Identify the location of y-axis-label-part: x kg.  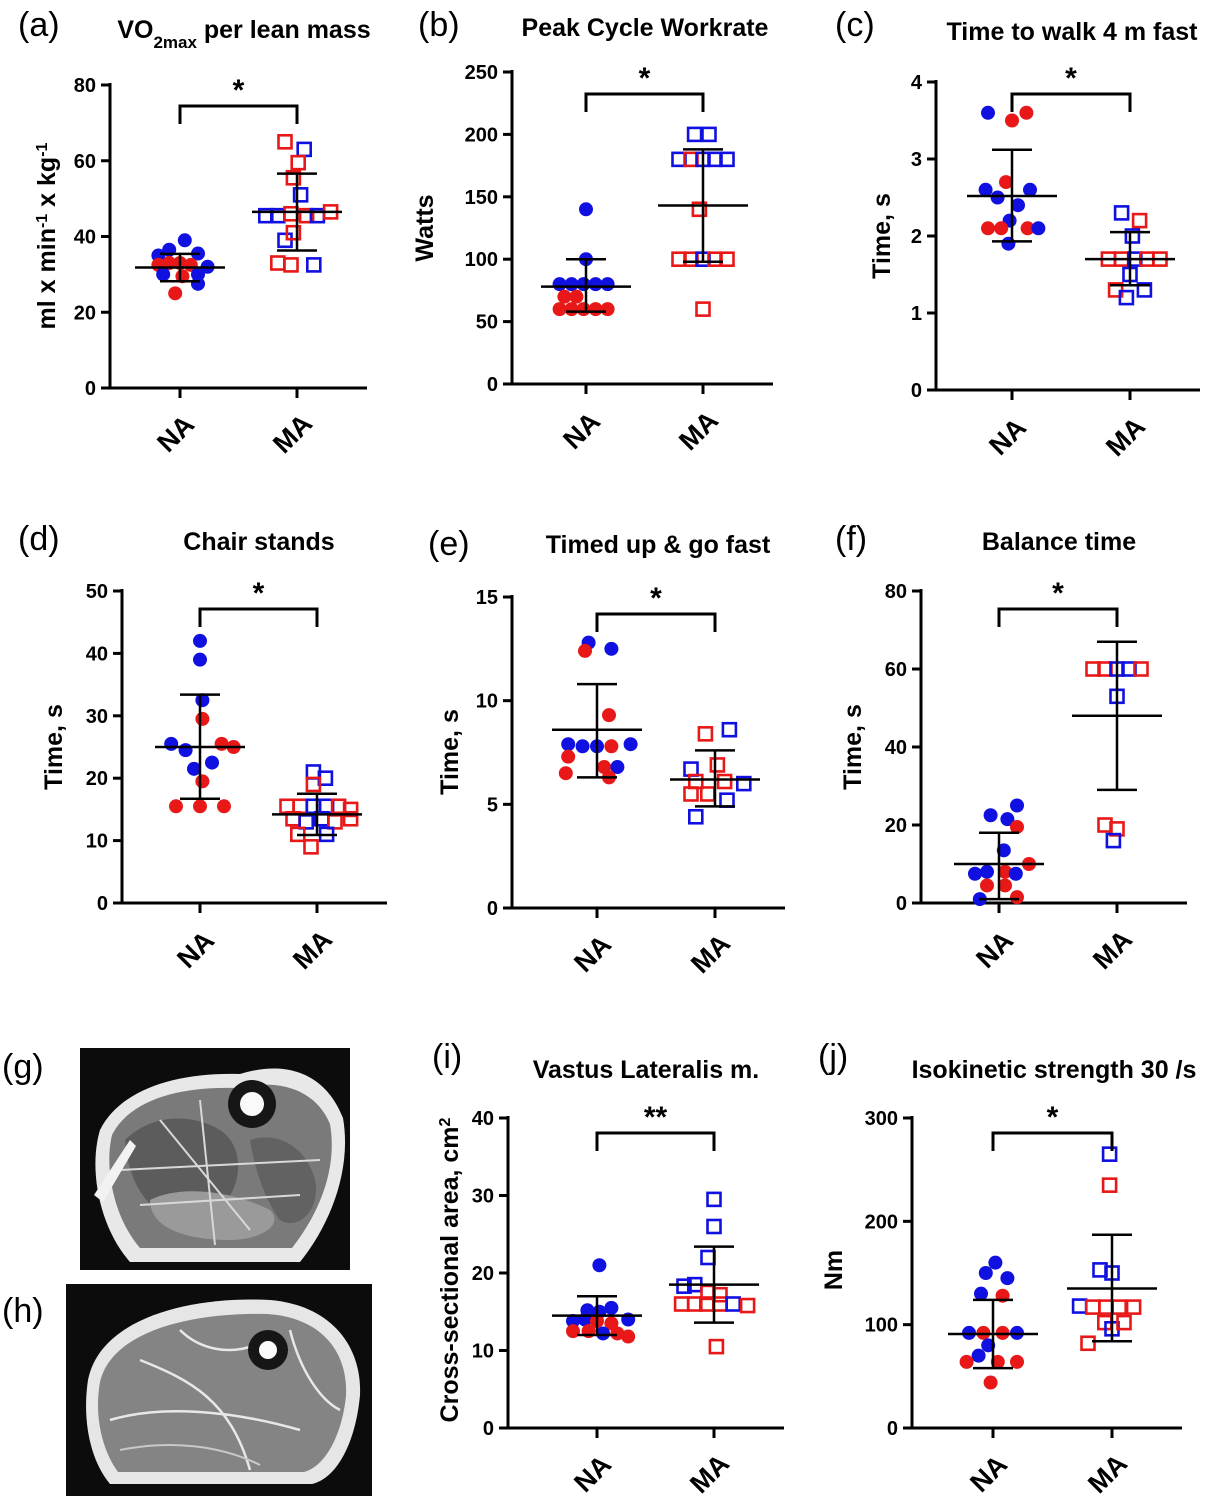
(47, 185).